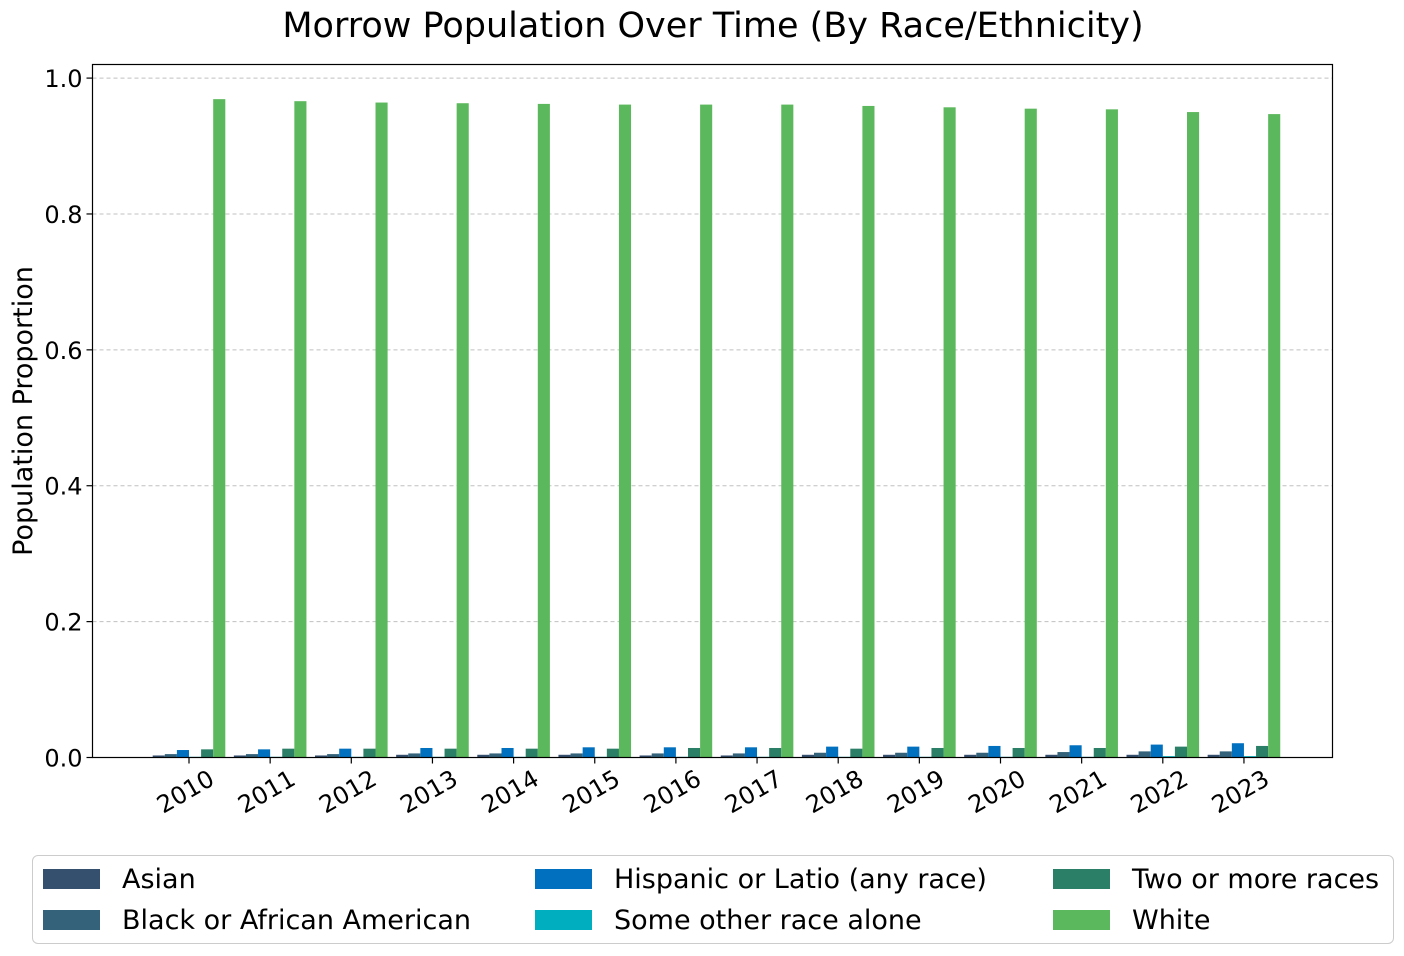  I want to click on x-tick-label: 2022, so click(1159, 791).